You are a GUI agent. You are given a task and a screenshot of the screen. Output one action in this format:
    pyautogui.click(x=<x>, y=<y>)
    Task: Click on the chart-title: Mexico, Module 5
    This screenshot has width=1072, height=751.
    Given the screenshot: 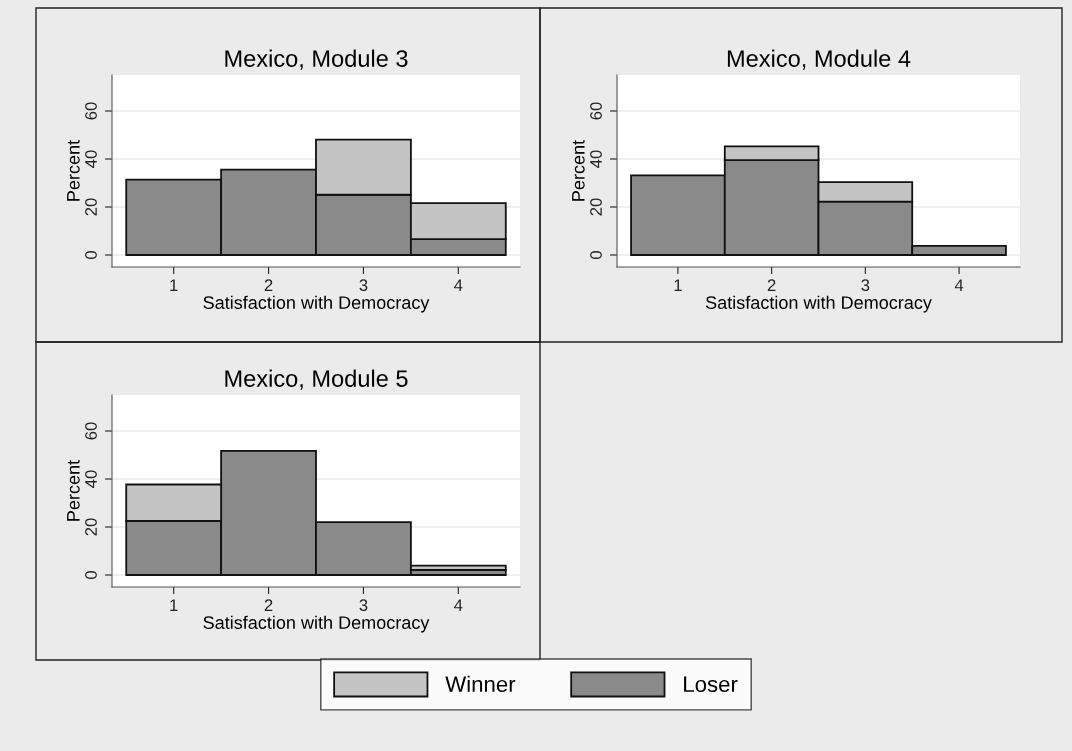 What is the action you would take?
    pyautogui.click(x=316, y=379)
    